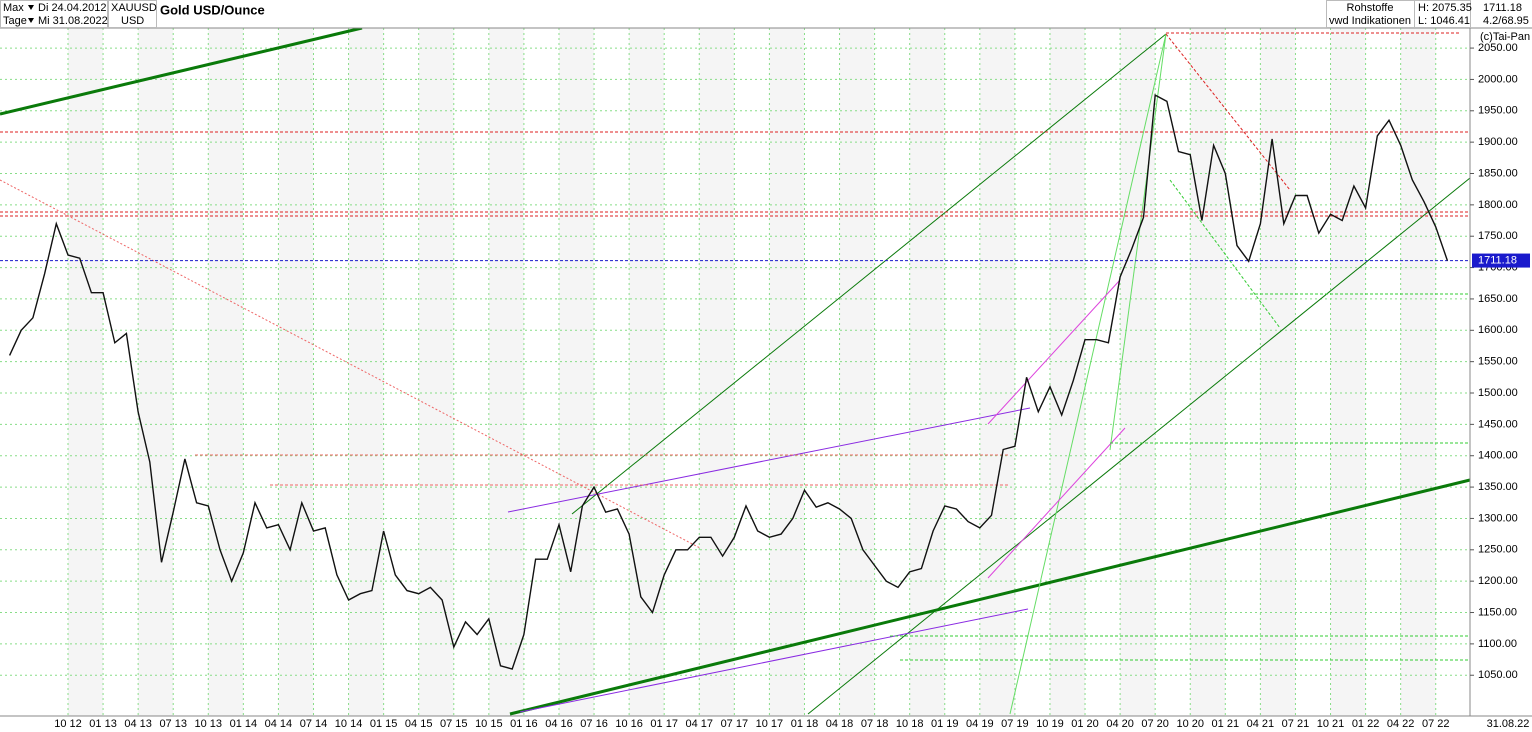  I want to click on x-tick-label: 01 15, so click(384, 724).